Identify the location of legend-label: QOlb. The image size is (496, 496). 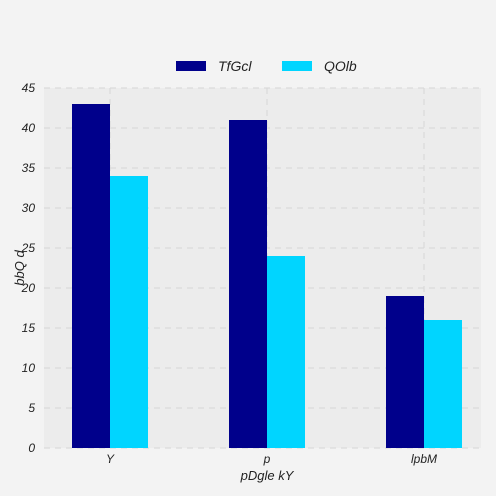
(340, 66).